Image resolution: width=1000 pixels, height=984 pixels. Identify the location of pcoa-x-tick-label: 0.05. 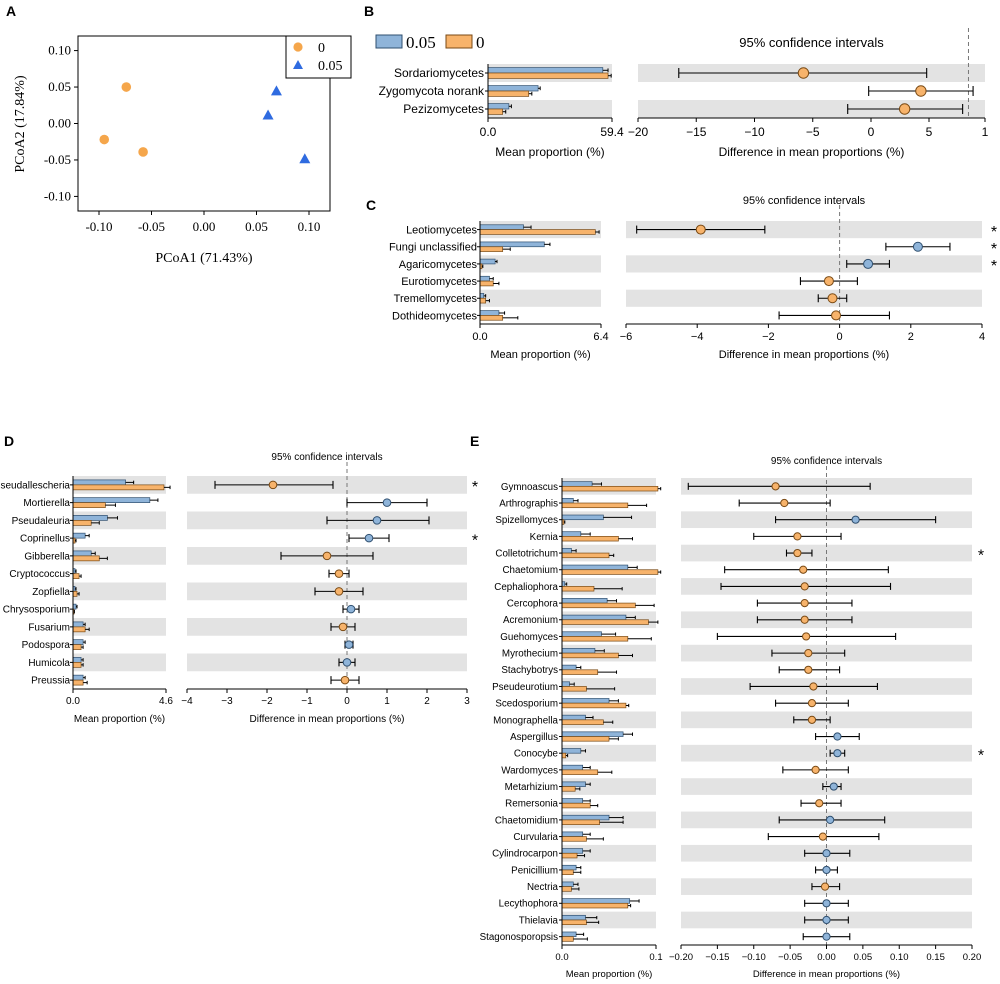
(256, 226).